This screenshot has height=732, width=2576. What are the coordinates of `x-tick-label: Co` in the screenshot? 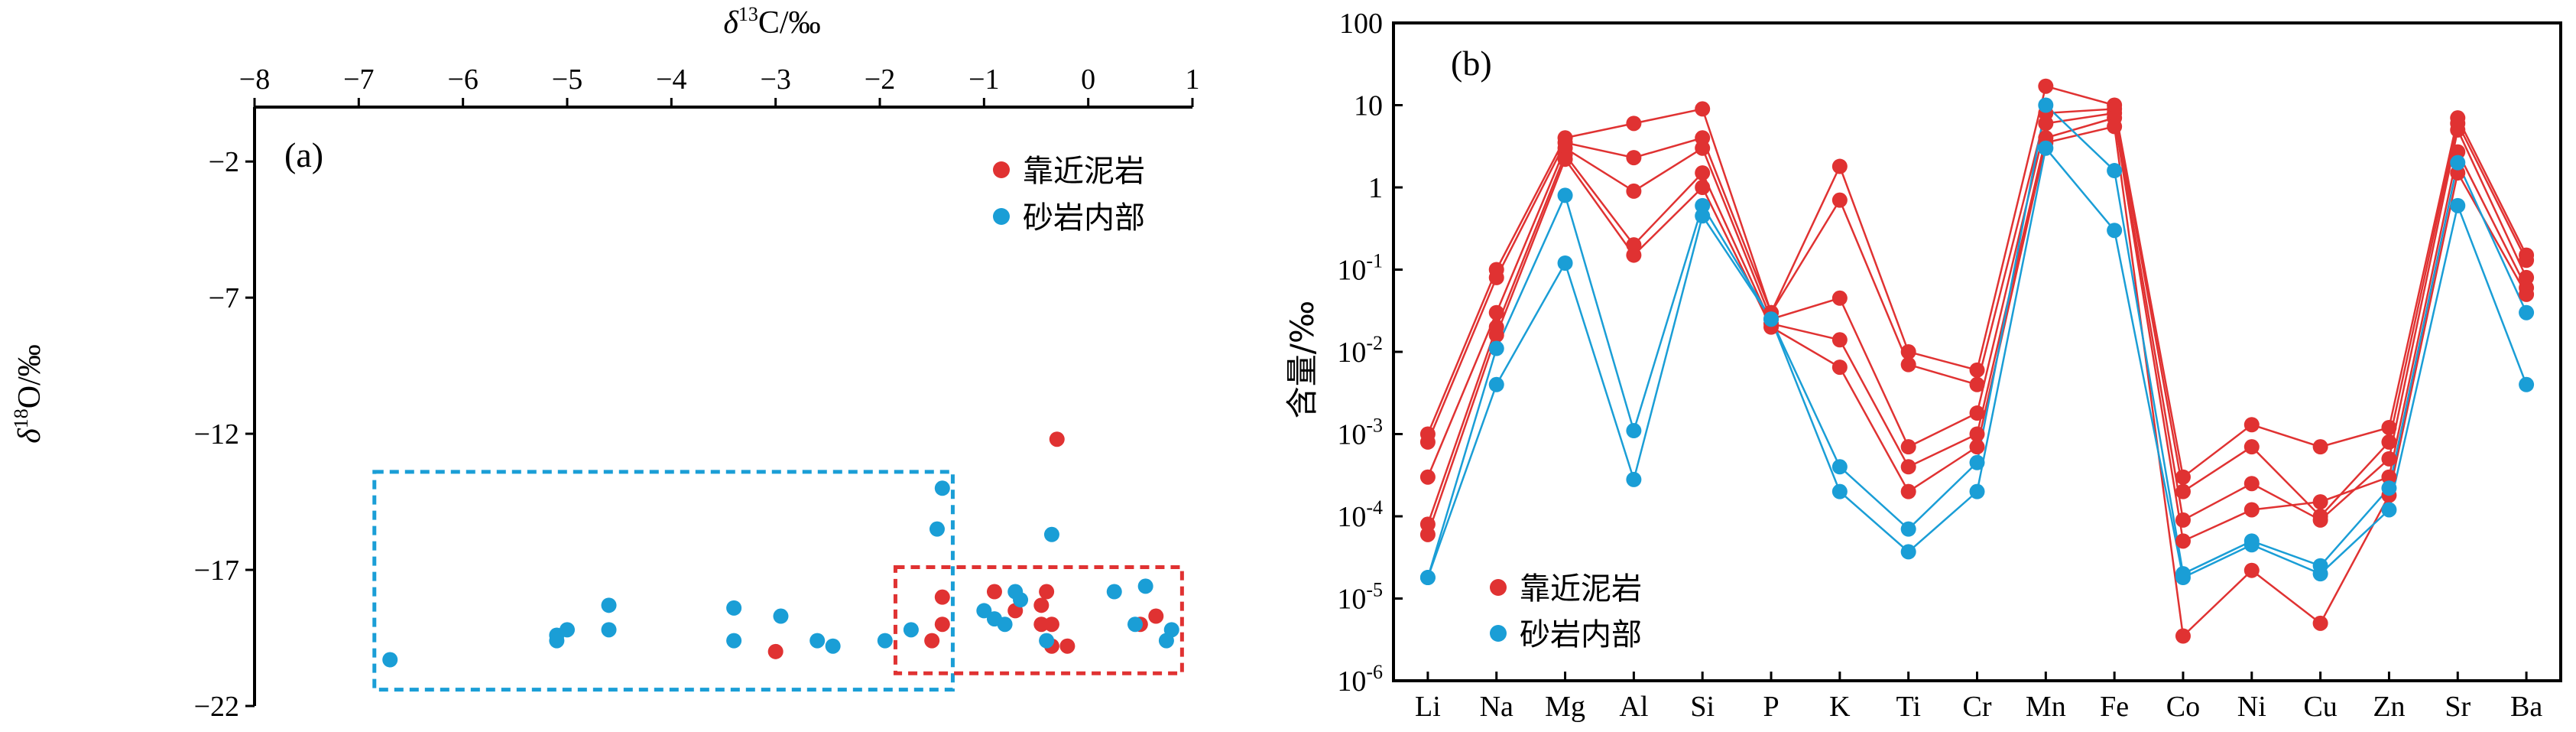 It's located at (2183, 707).